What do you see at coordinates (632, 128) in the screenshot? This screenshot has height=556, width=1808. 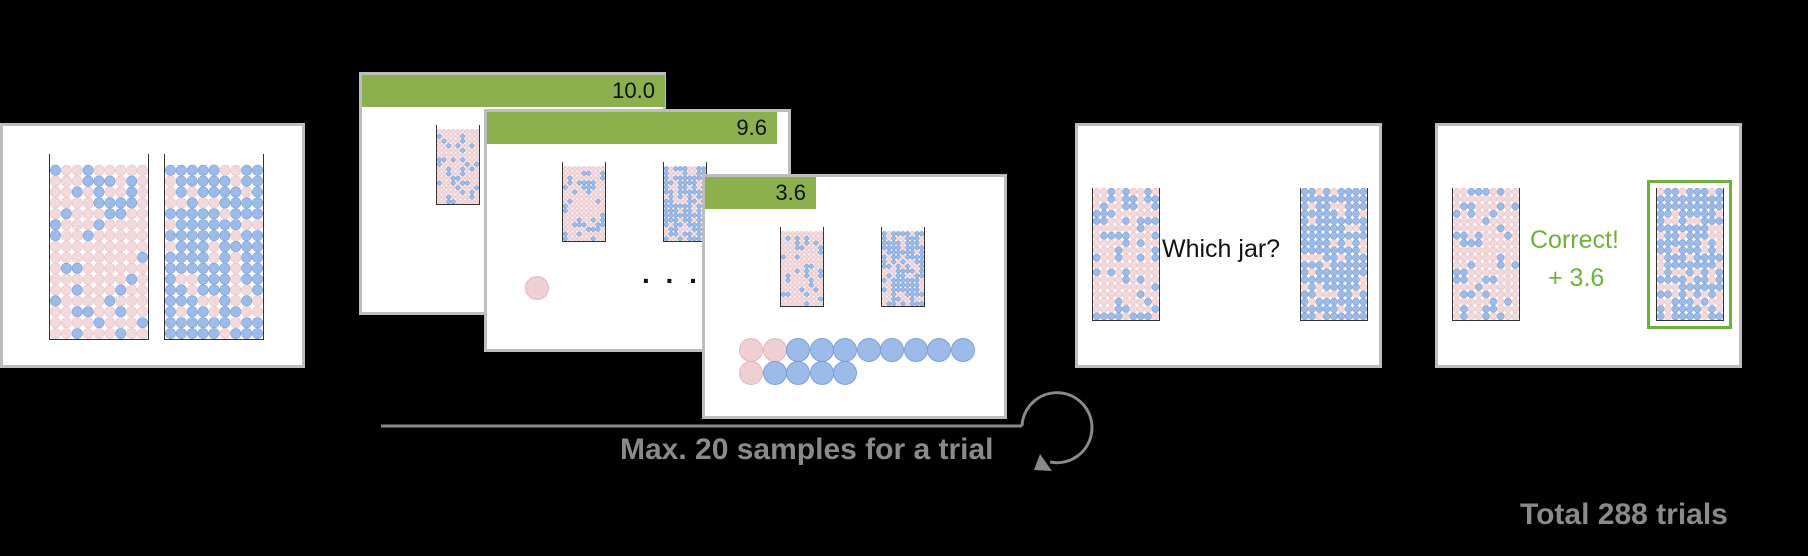 I see `timer-bar-2: 9.6` at bounding box center [632, 128].